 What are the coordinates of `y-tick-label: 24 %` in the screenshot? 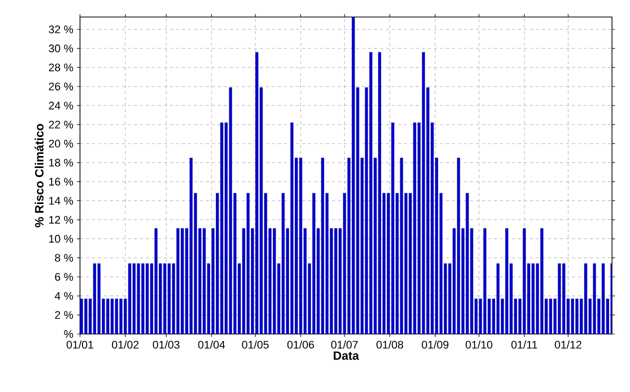 It's located at (61, 106).